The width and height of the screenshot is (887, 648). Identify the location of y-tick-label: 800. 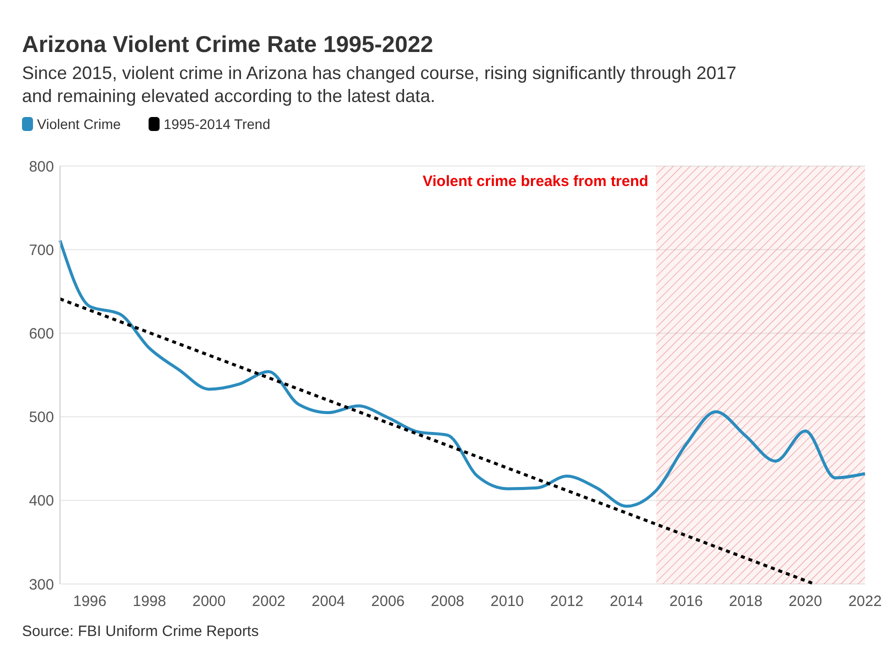
(41, 167).